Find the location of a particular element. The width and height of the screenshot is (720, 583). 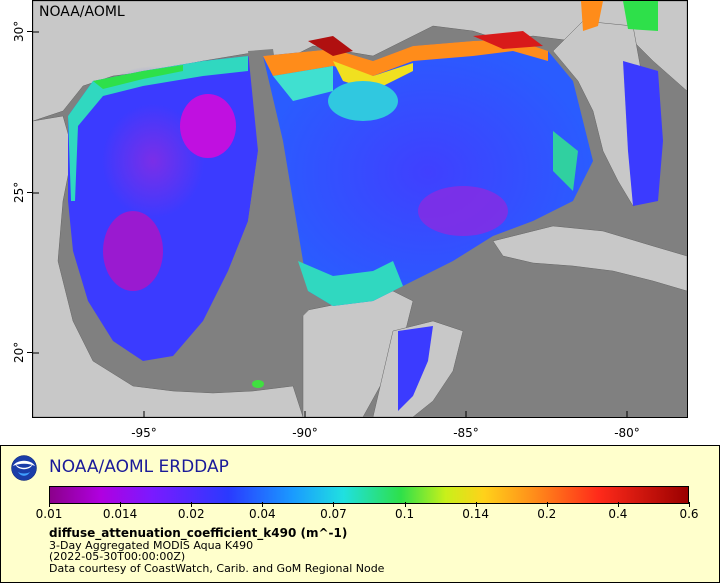

colorbar-label: 0.014 is located at coordinates (120, 514).